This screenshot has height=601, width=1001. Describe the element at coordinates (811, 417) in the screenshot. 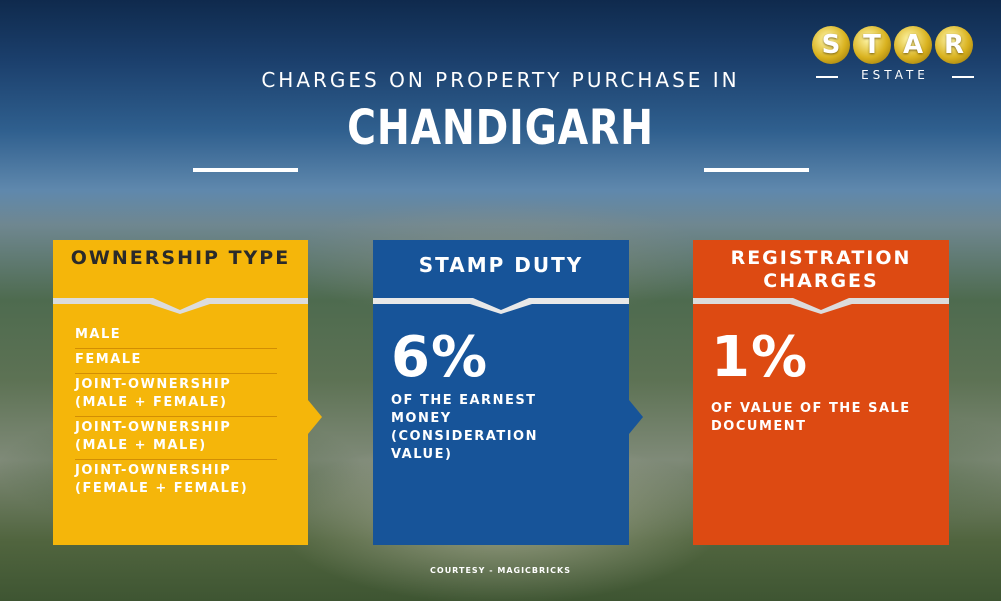

I see `registration-description: OF VALUE OF THE SALE DOCUMENT` at that location.